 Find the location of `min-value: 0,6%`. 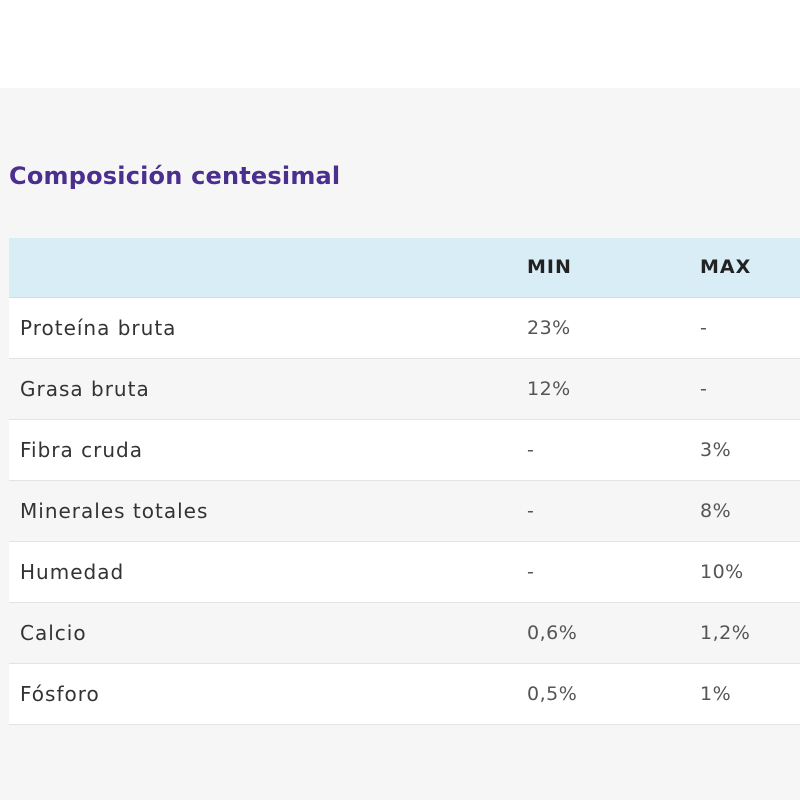

min-value: 0,6% is located at coordinates (552, 633).